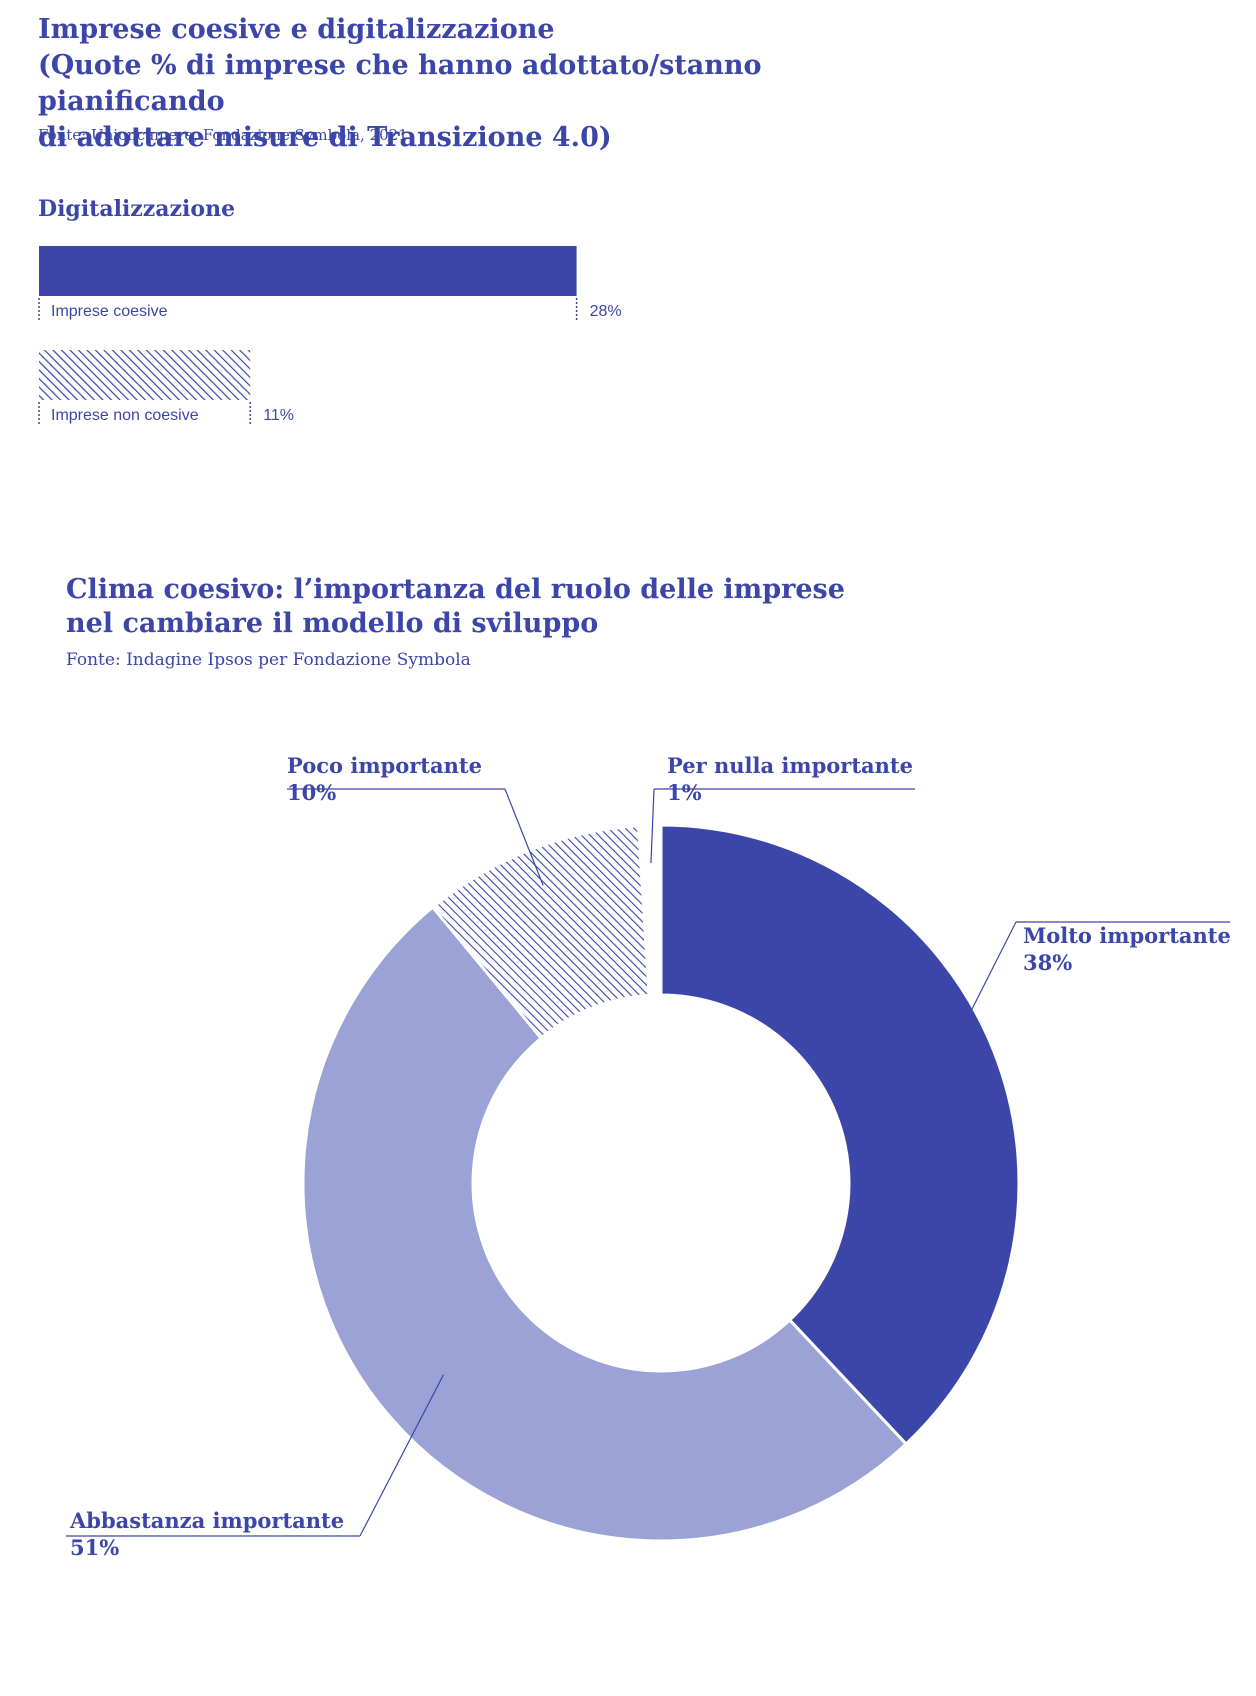  I want to click on donut-slice-per-nulla-importante, so click(649, 910).